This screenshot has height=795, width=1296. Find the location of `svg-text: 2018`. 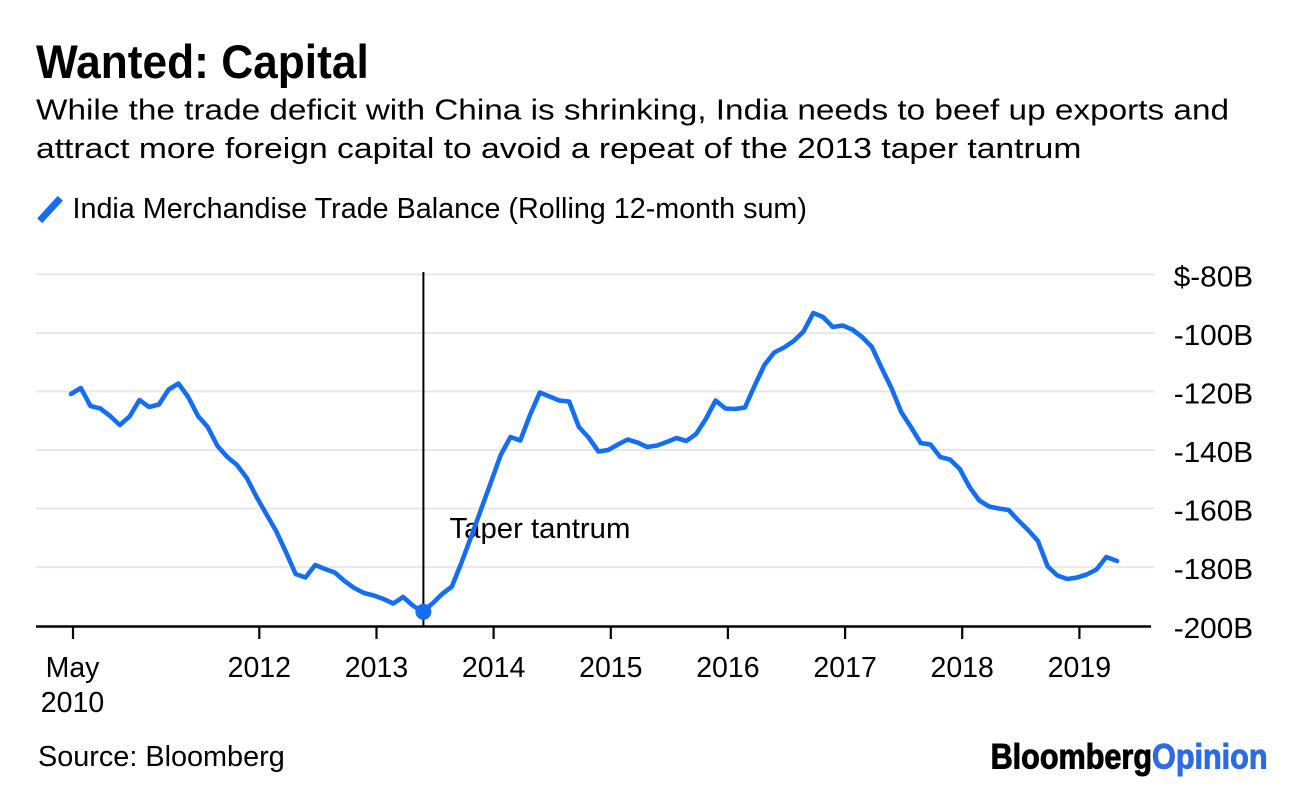

svg-text: 2018 is located at coordinates (961, 668).